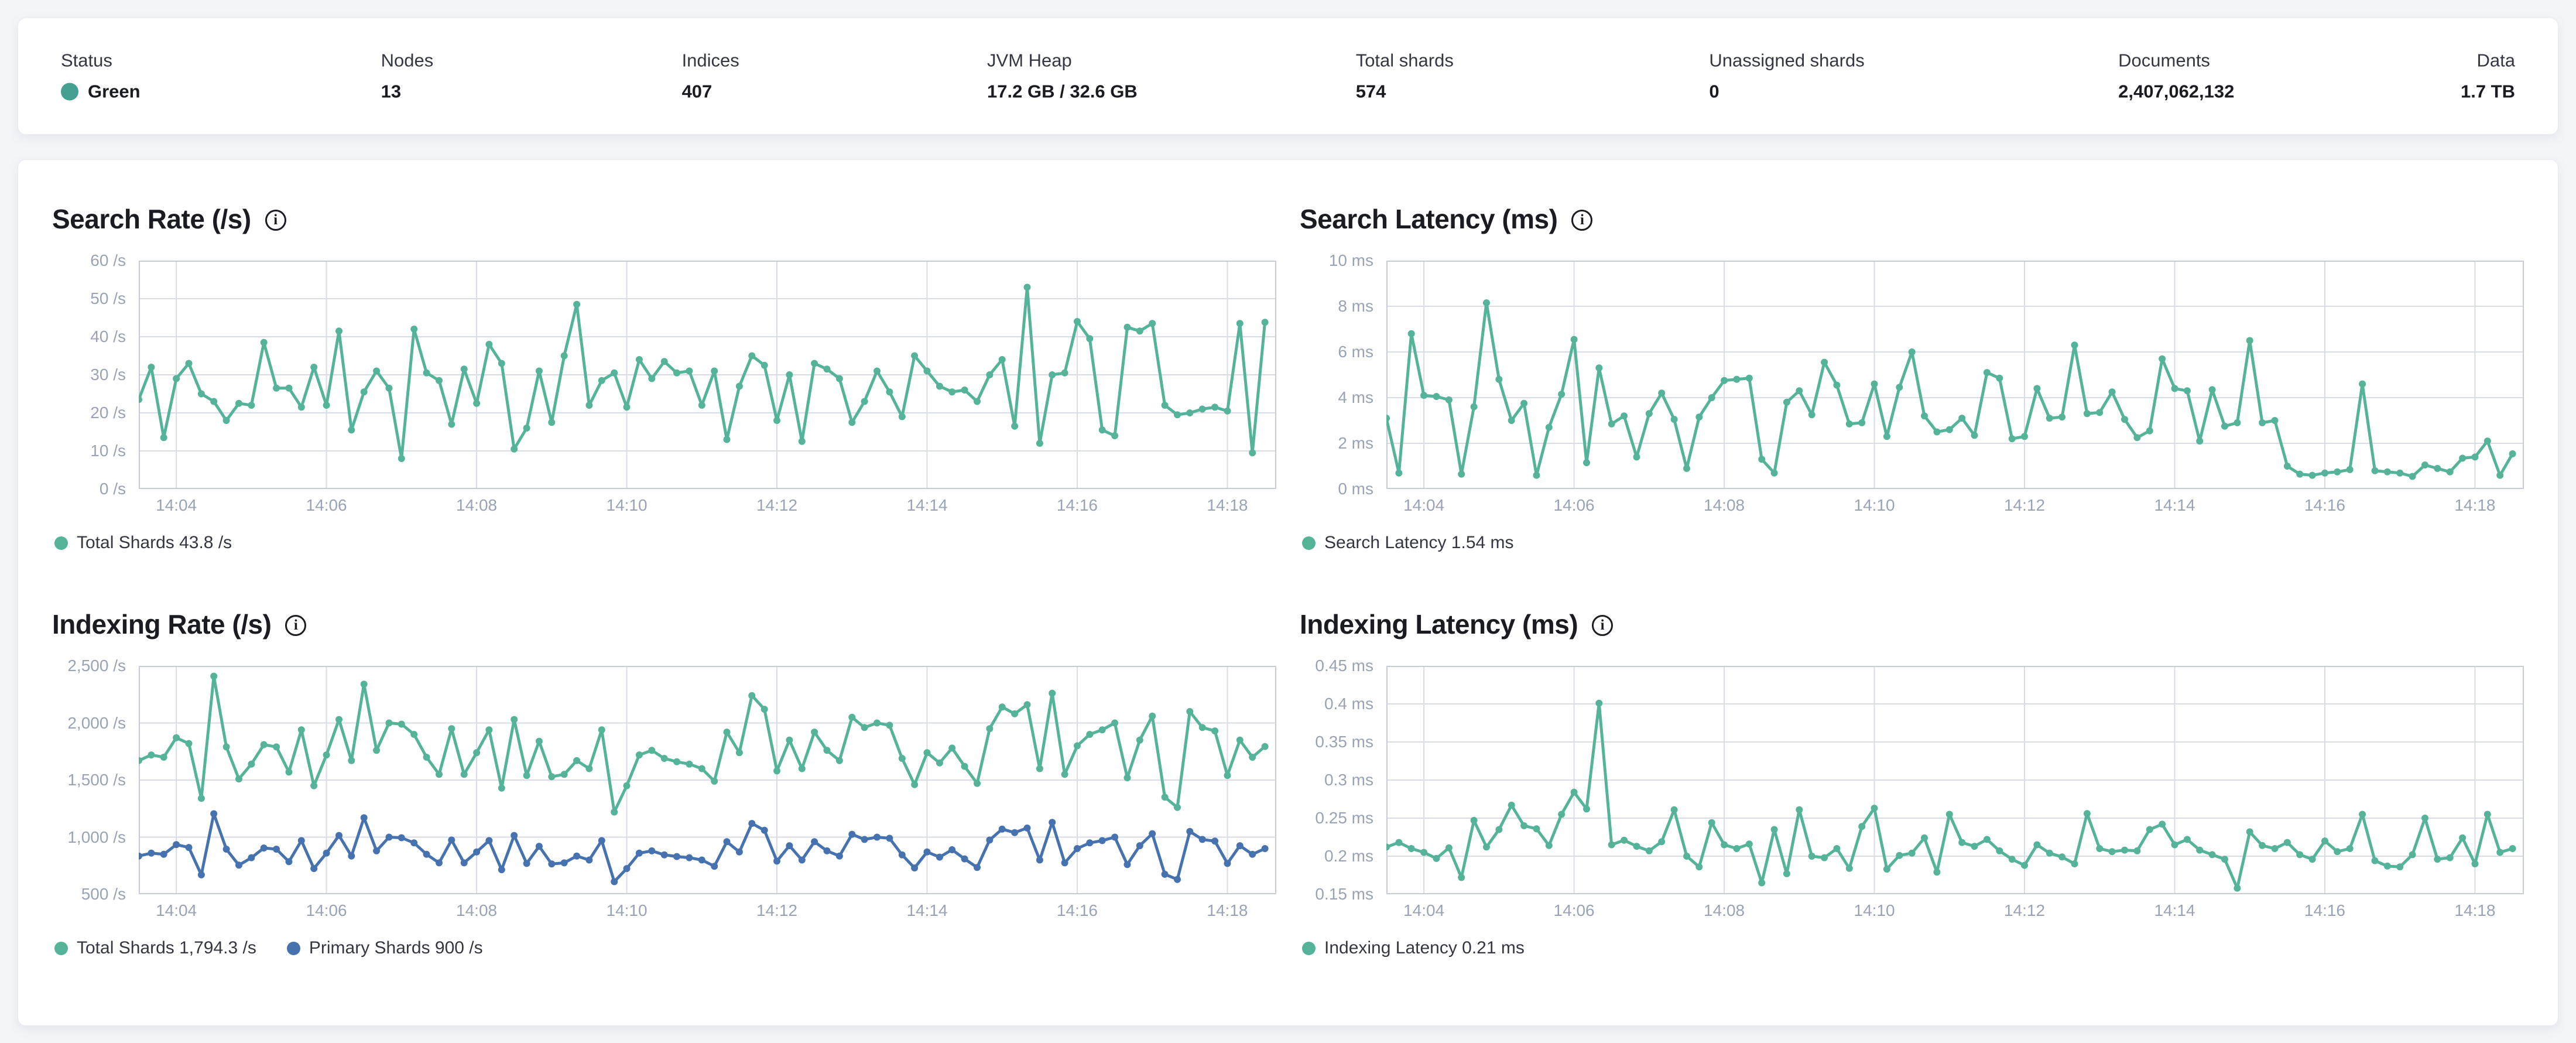 This screenshot has height=1043, width=2576. What do you see at coordinates (108, 298) in the screenshot?
I see `y-tick-label: 50 /s` at bounding box center [108, 298].